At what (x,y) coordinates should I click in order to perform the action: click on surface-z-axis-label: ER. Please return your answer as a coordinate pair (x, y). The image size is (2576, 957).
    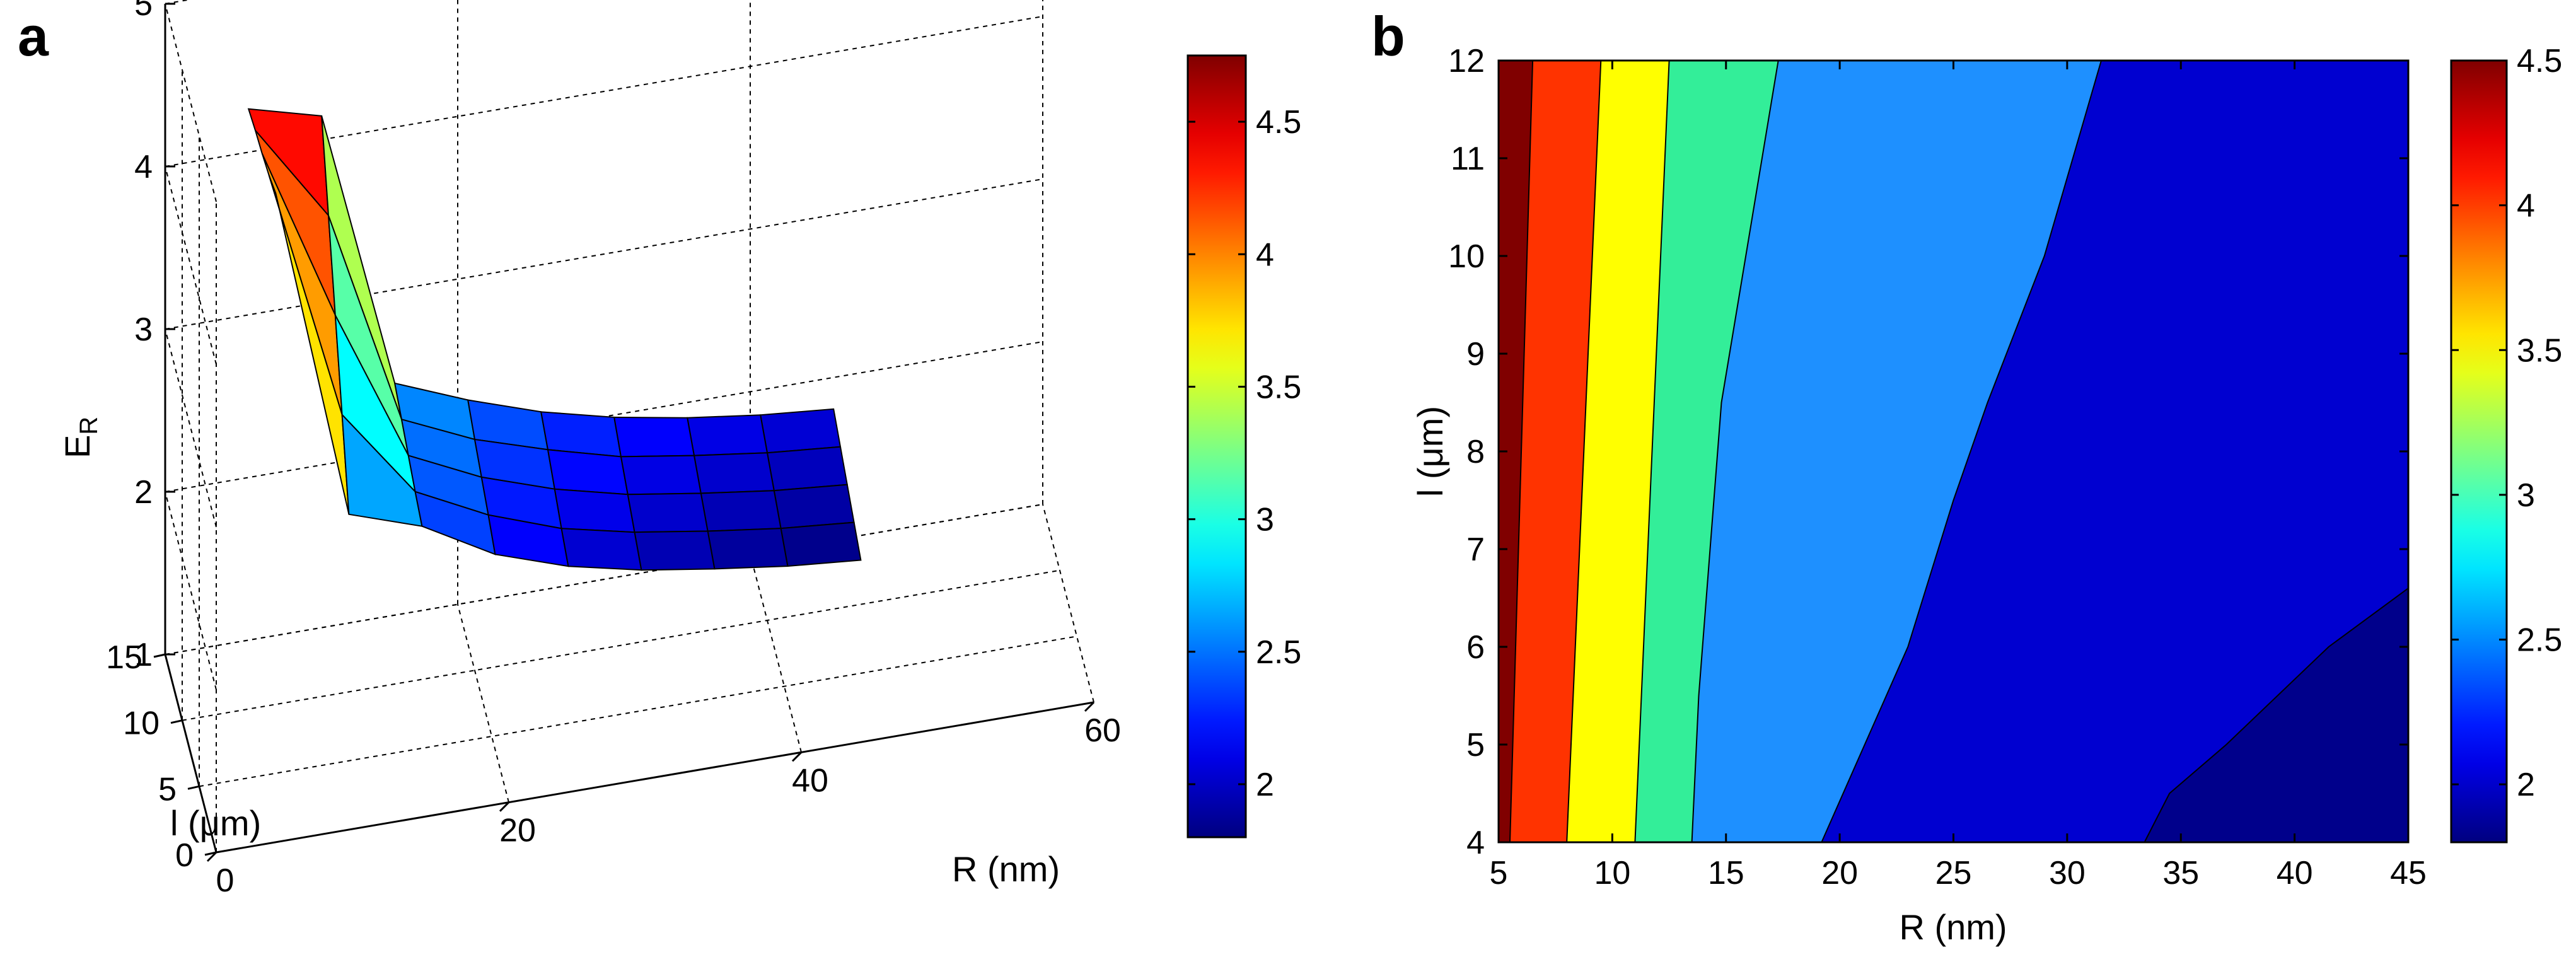
    Looking at the image, I should click on (80, 437).